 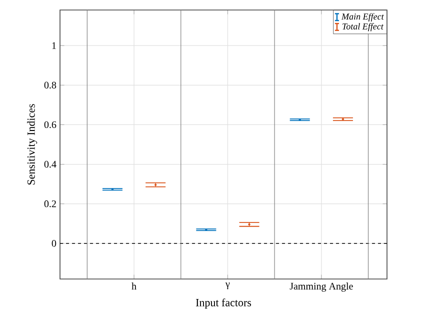 I want to click on y-tick-label: 0.8, so click(x=50, y=85).